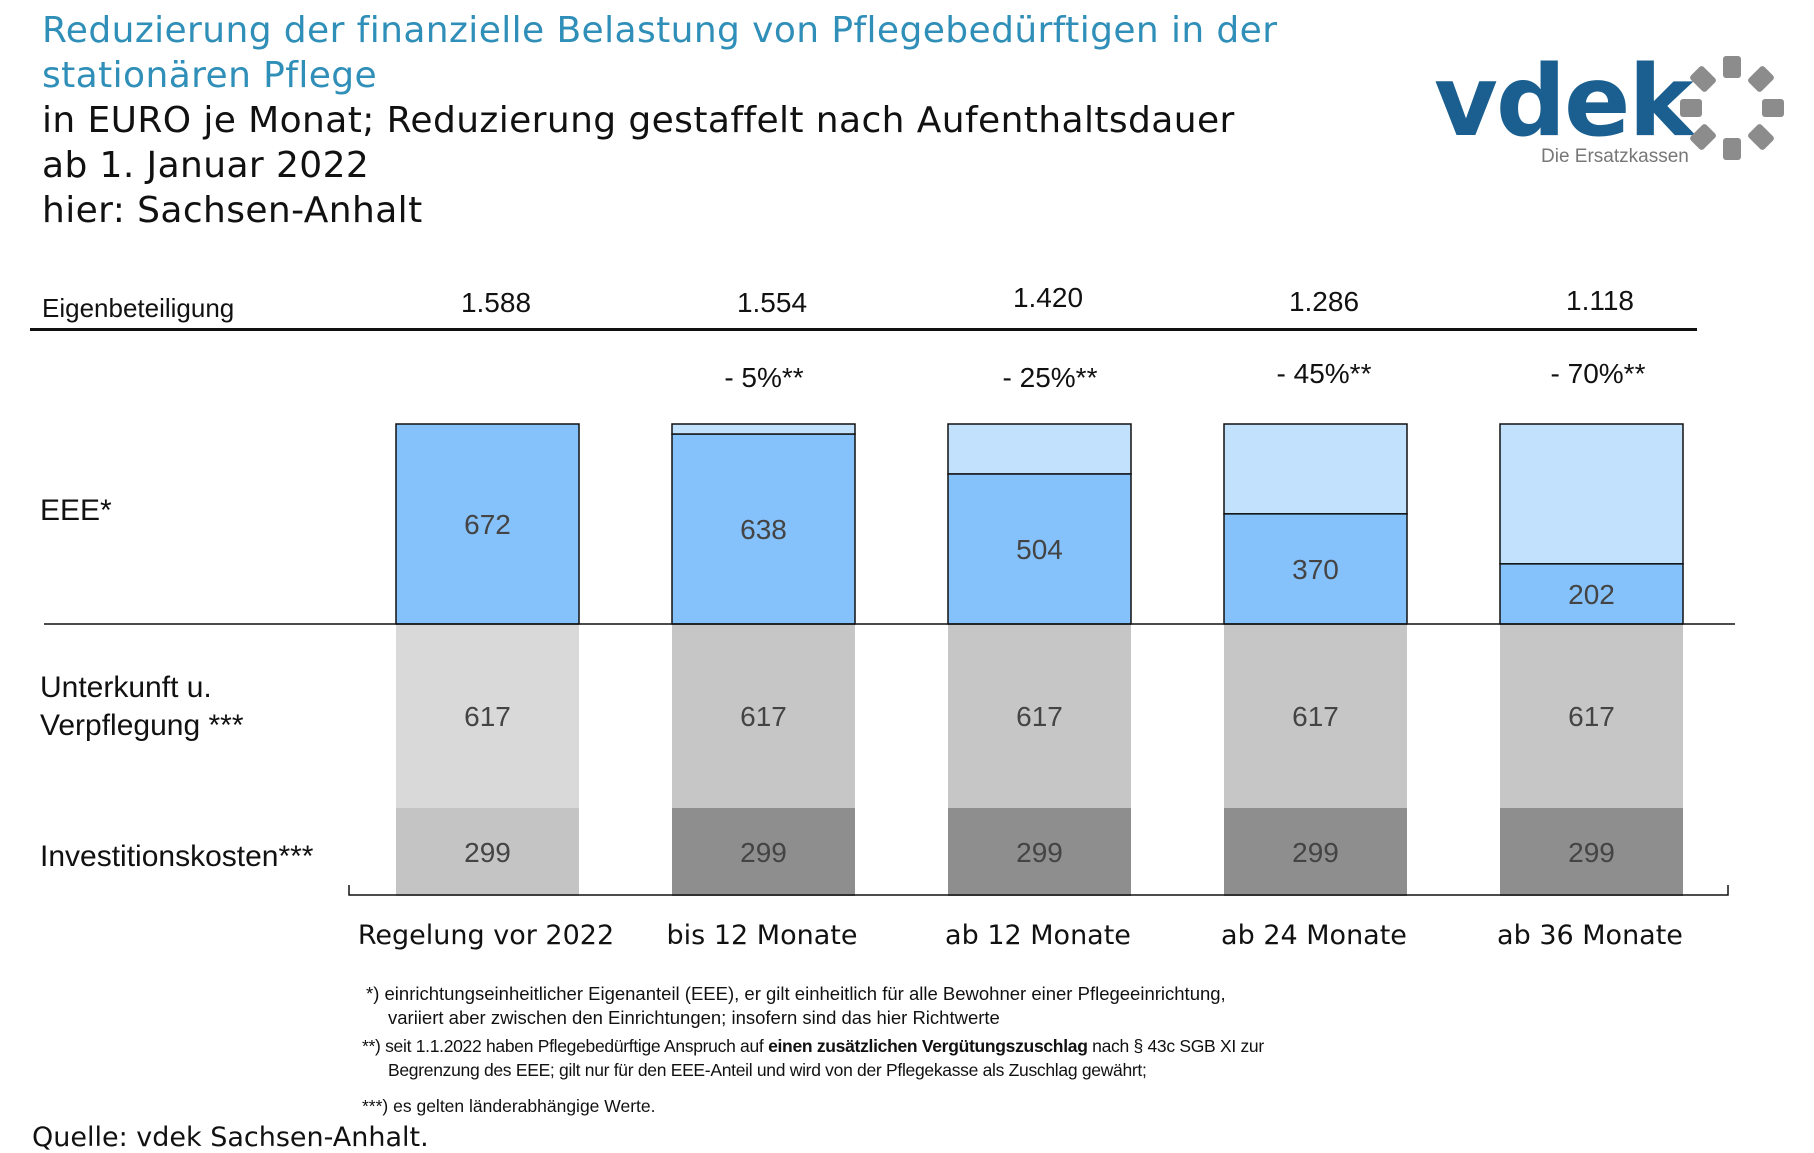 The image size is (1814, 1153). I want to click on source-note: Quelle: vdek Sachsen-Anhalt., so click(230, 1137).